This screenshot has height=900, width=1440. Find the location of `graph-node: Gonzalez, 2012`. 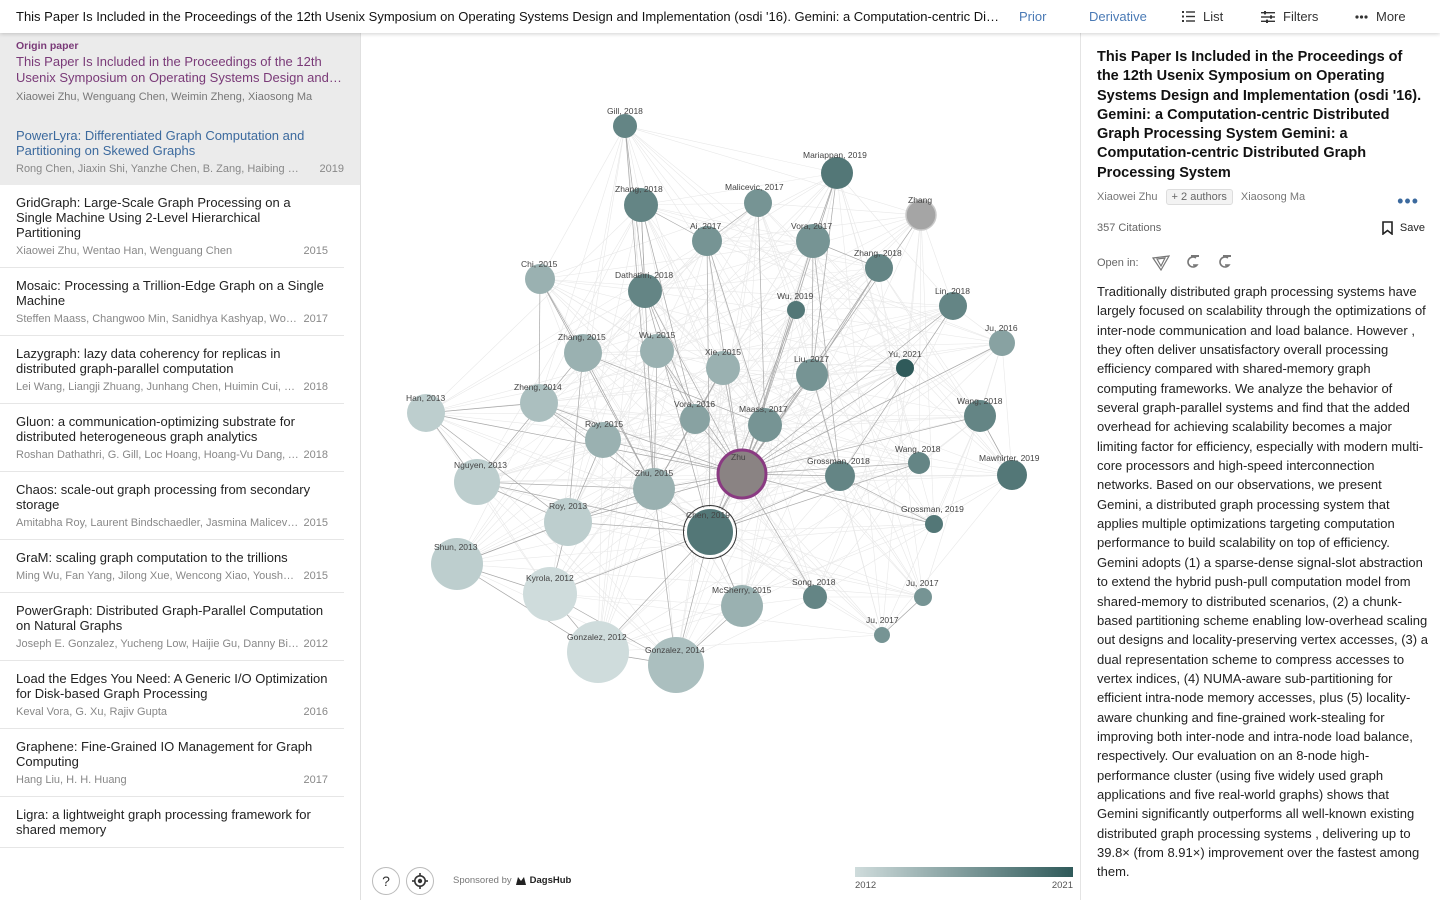

graph-node: Gonzalez, 2012 is located at coordinates (598, 652).